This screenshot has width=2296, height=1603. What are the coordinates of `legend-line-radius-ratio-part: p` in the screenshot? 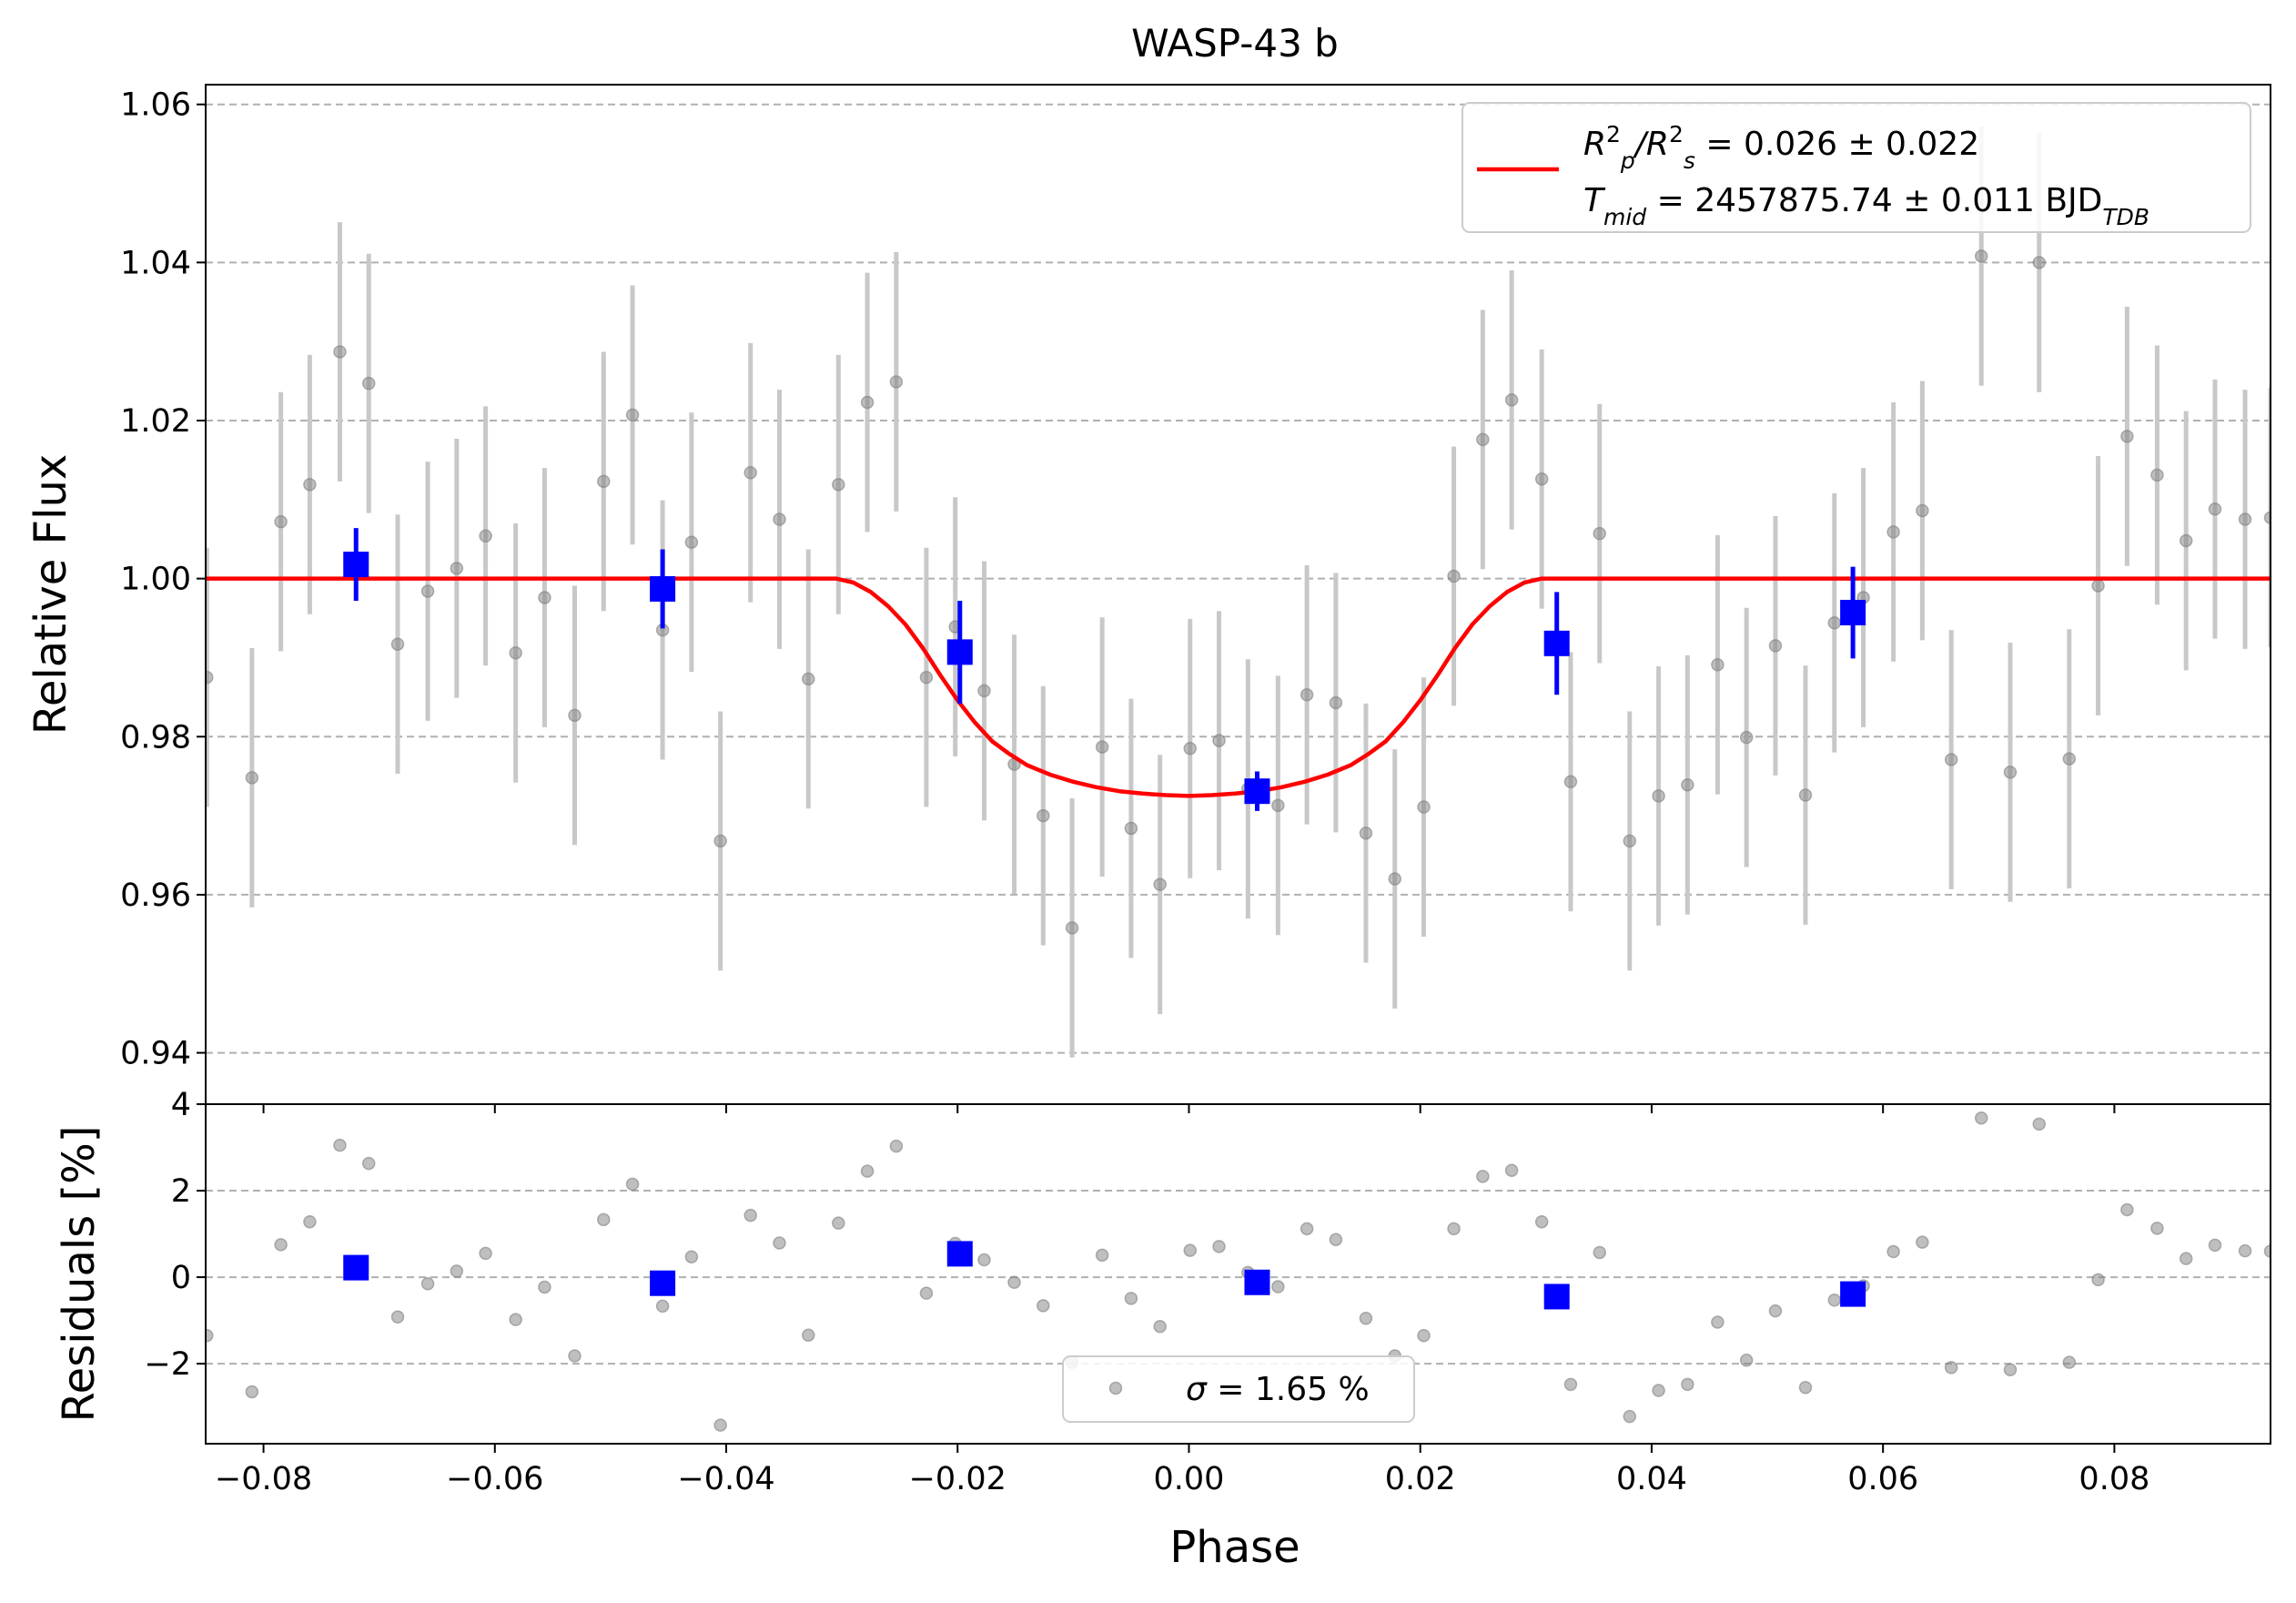 It's located at (1628, 160).